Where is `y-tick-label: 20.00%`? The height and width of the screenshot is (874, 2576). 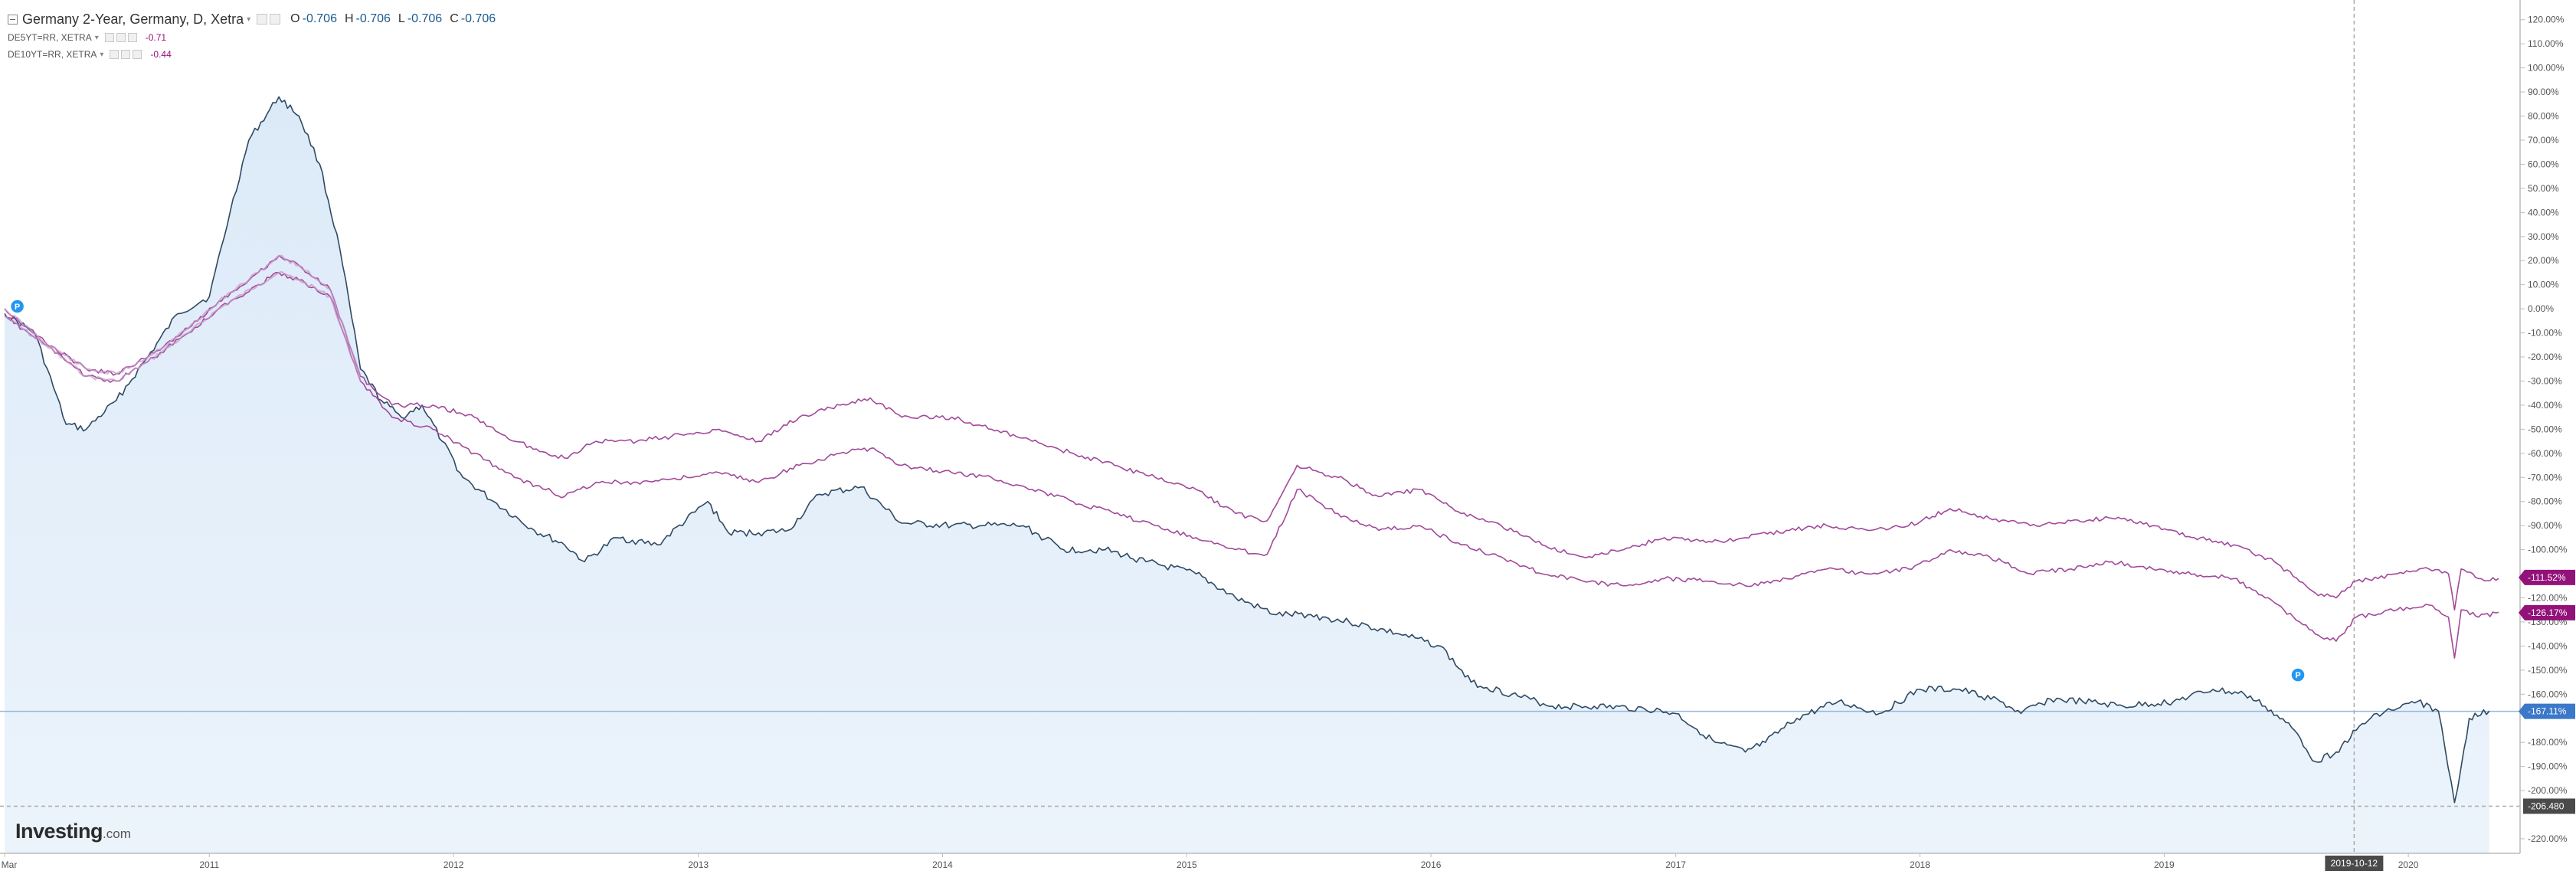
y-tick-label: 20.00% is located at coordinates (2543, 260).